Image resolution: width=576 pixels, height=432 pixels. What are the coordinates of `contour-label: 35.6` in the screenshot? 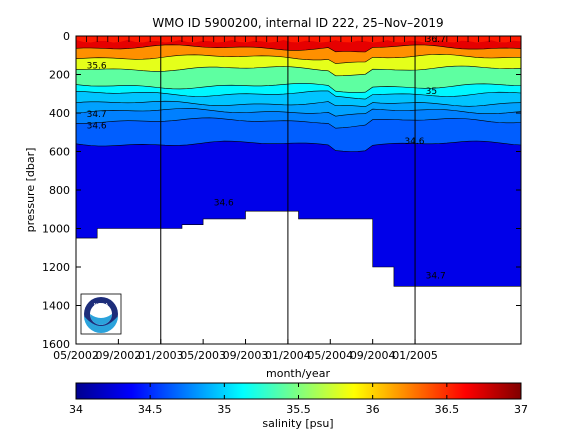 It's located at (97, 67).